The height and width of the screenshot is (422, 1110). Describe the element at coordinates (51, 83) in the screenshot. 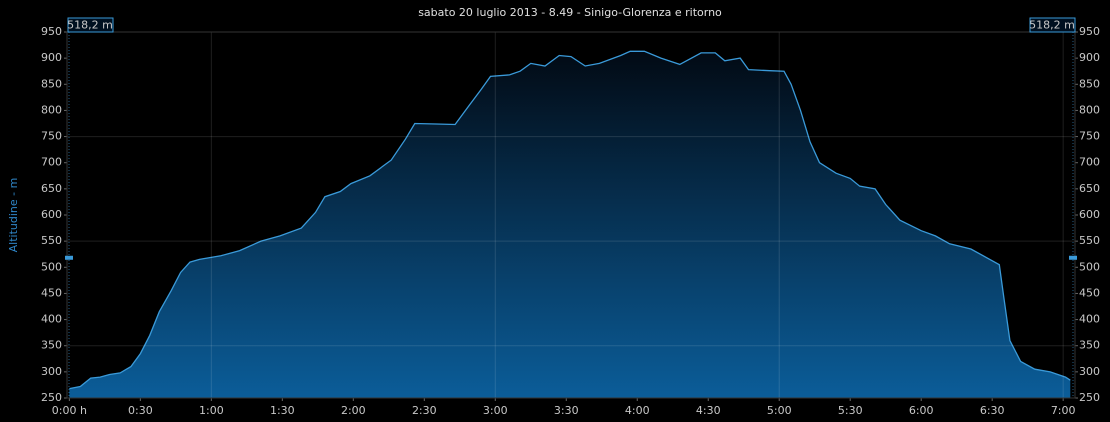

I see `y-tick-label: 850` at that location.